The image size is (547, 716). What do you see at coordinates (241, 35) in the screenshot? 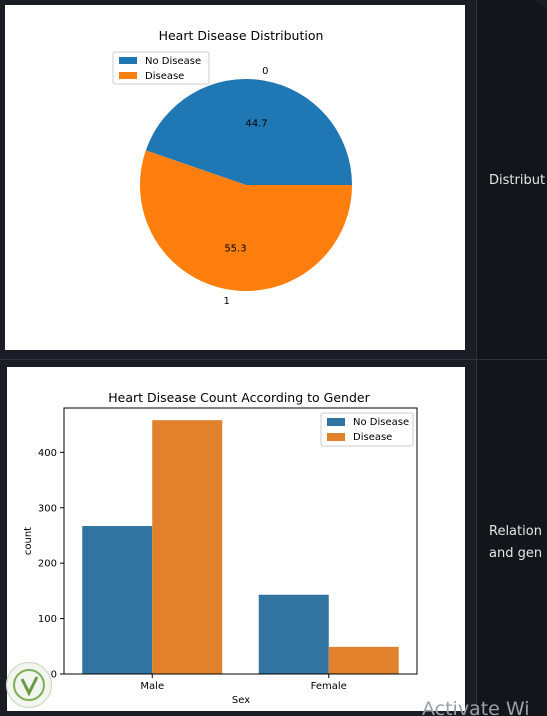
I see `pie-title: Heart Disease Distribution` at bounding box center [241, 35].